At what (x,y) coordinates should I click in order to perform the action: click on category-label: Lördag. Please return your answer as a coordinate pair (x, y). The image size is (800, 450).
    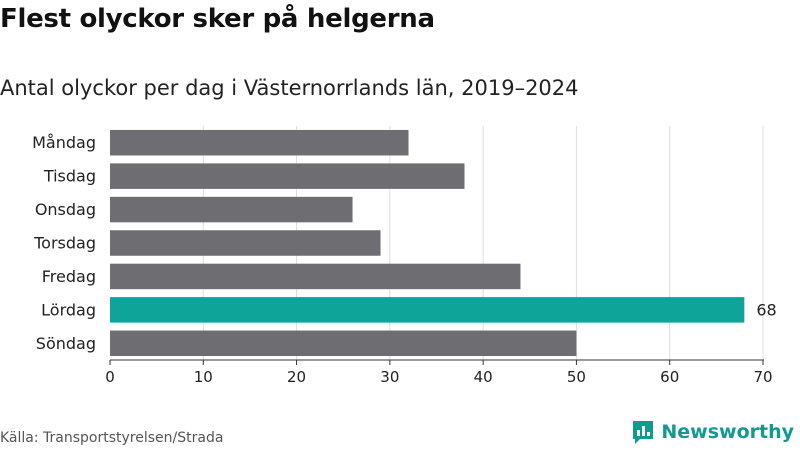
    Looking at the image, I should click on (68, 309).